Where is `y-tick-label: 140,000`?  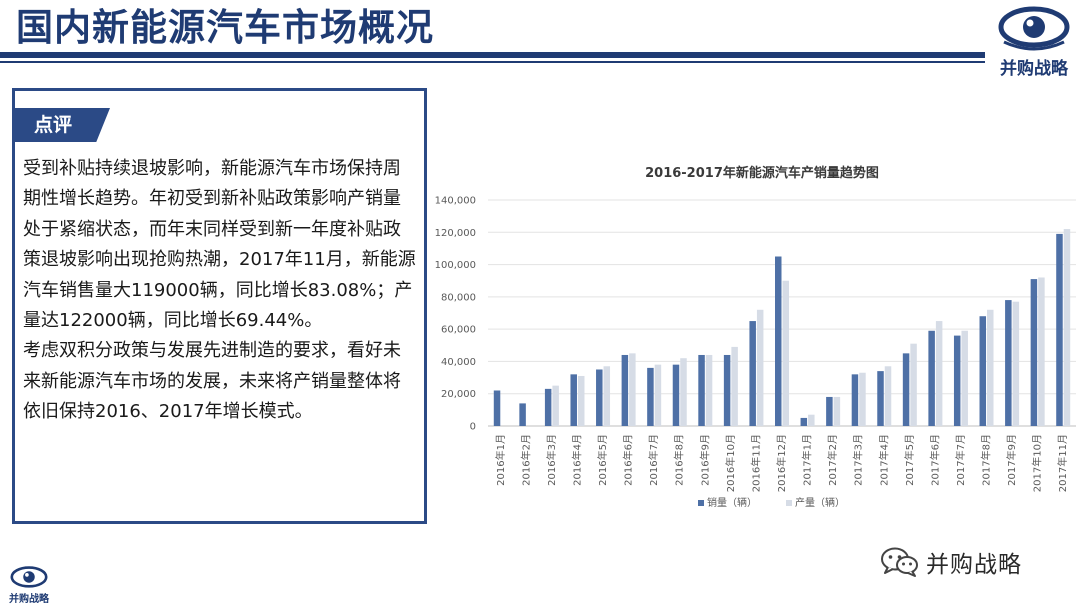
y-tick-label: 140,000 is located at coordinates (455, 201).